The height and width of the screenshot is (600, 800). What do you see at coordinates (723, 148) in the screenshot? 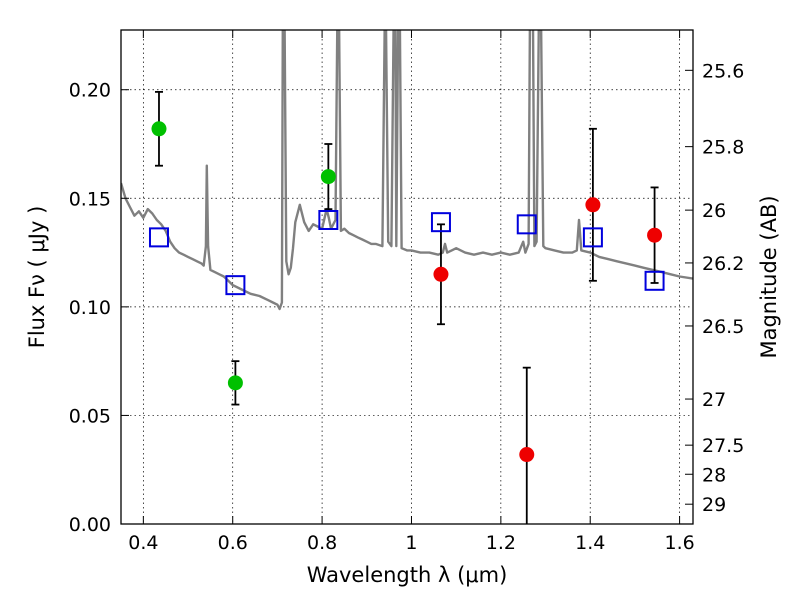
I see `y2-tick-label: 25.8` at bounding box center [723, 148].